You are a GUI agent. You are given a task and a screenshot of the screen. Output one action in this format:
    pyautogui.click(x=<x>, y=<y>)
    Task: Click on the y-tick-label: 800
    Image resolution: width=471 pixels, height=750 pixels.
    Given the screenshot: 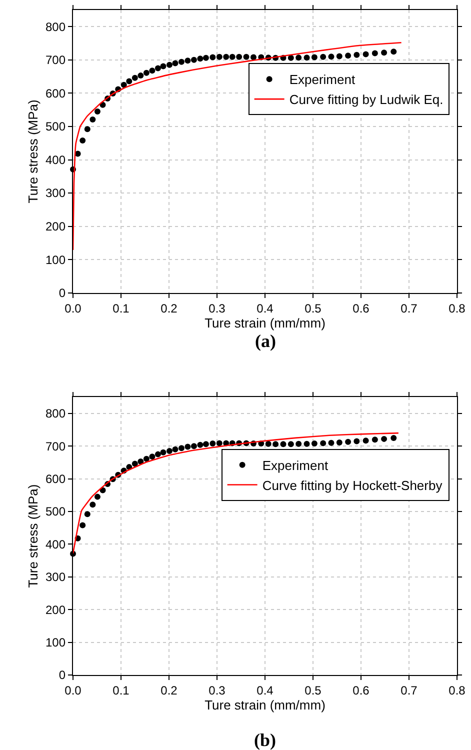 What is the action you would take?
    pyautogui.click(x=55, y=27)
    